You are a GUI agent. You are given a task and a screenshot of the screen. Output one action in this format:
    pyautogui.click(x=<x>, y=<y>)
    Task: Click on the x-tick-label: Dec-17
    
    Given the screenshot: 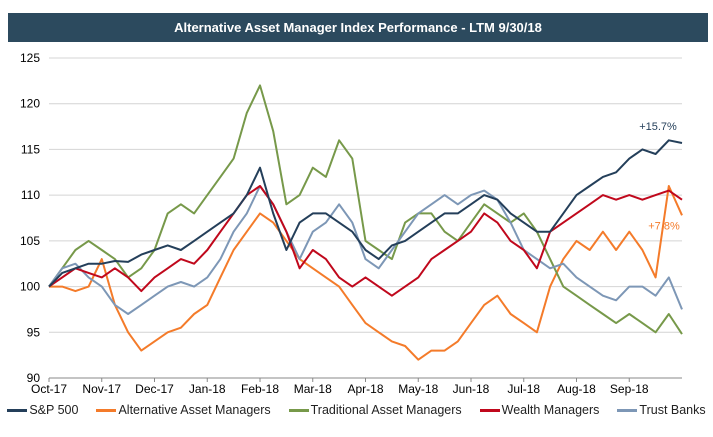 What is the action you would take?
    pyautogui.click(x=154, y=389)
    